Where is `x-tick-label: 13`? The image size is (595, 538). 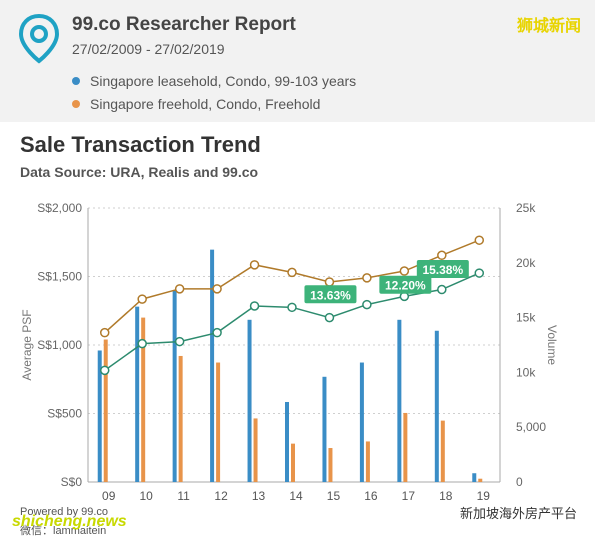
x-tick-label: 13 is located at coordinates (259, 495).